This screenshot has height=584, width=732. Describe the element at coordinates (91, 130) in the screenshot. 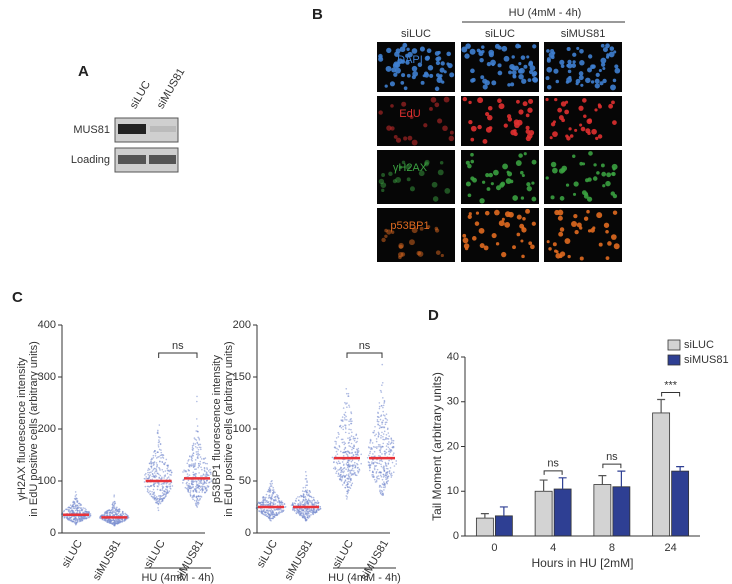

I see `row-label: MUS81` at that location.